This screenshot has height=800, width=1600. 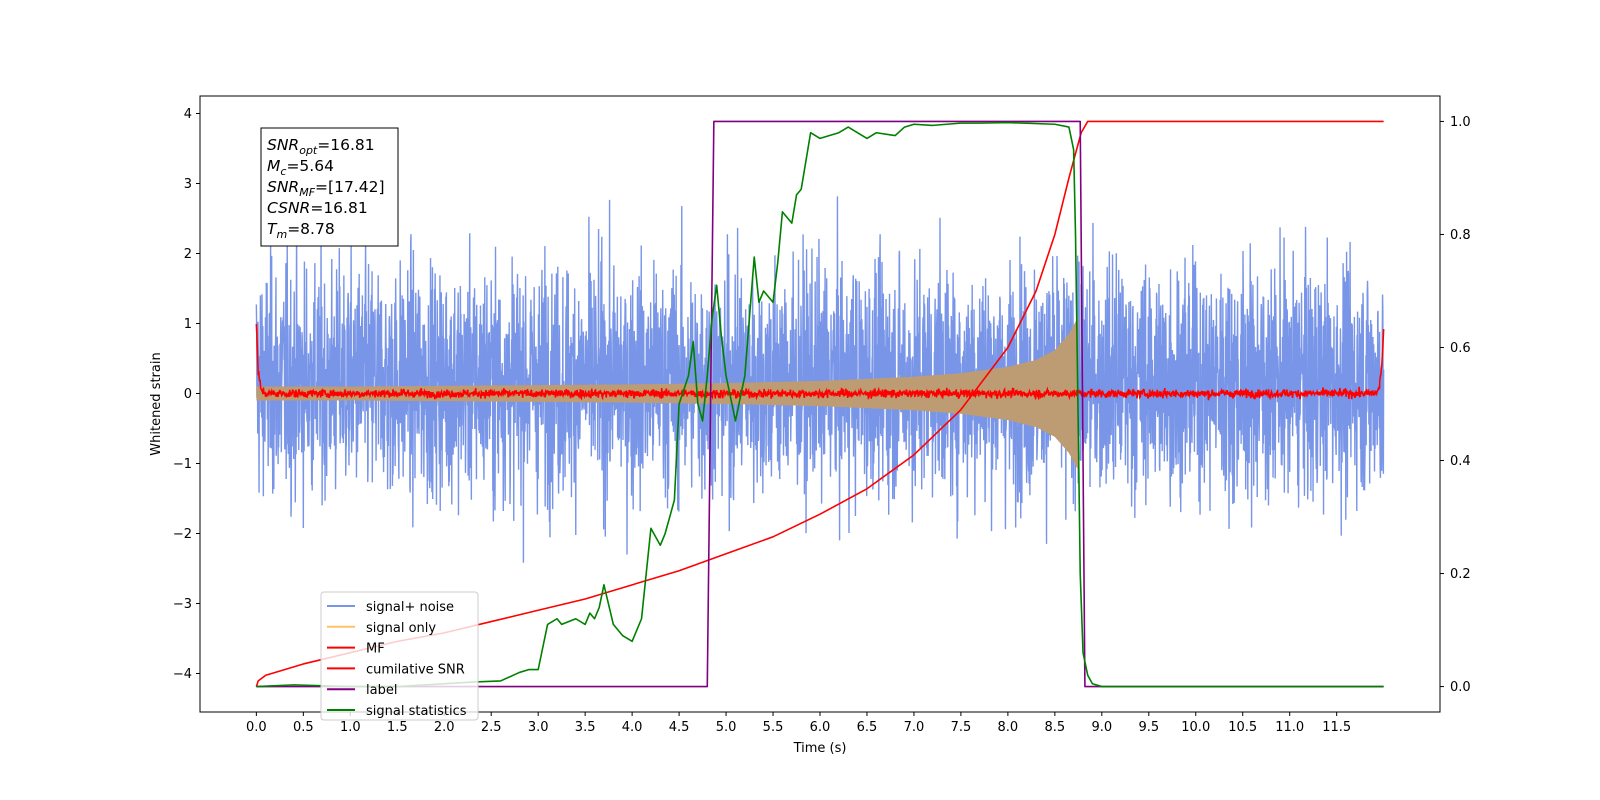 What do you see at coordinates (773, 727) in the screenshot?
I see `x-tick-label: 5.5` at bounding box center [773, 727].